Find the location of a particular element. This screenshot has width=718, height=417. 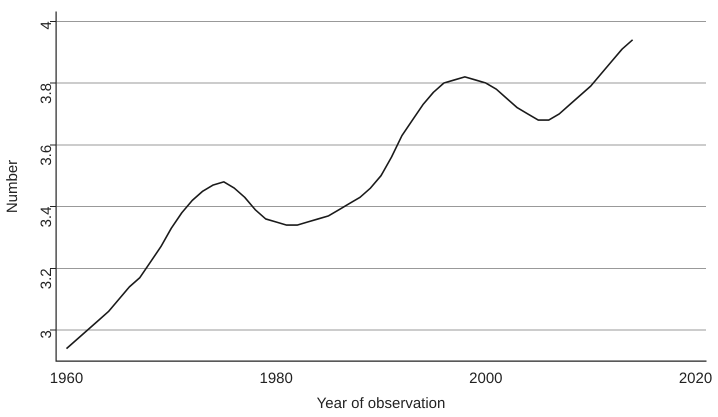

x-tick-label: 2020 is located at coordinates (695, 379).